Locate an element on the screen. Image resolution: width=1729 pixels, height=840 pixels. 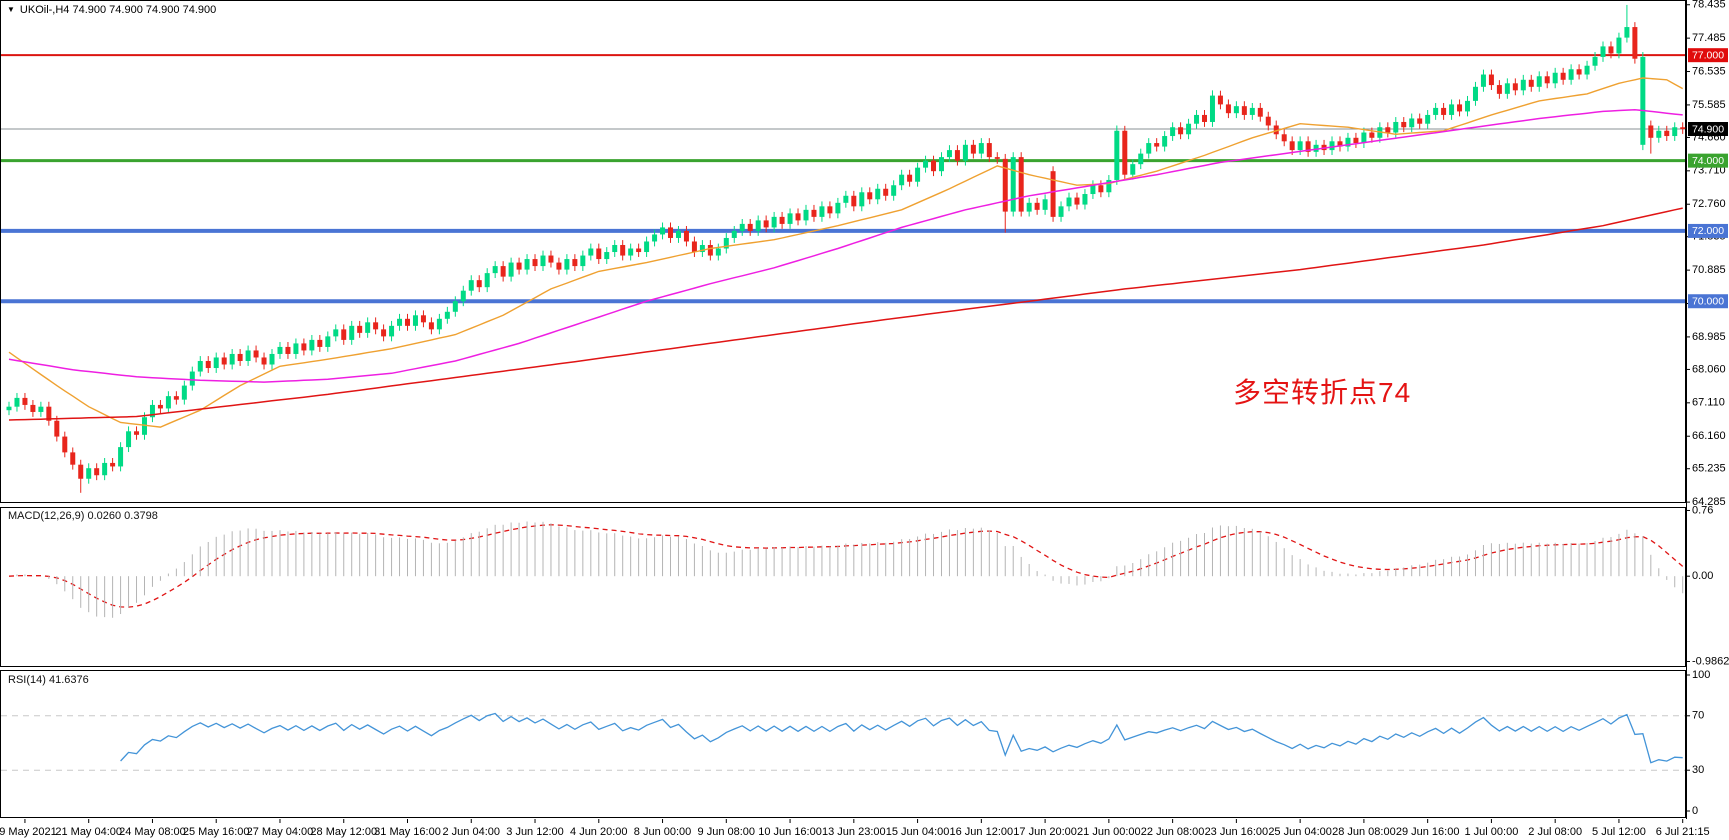
svg-text: 64.285 is located at coordinates (1709, 502).